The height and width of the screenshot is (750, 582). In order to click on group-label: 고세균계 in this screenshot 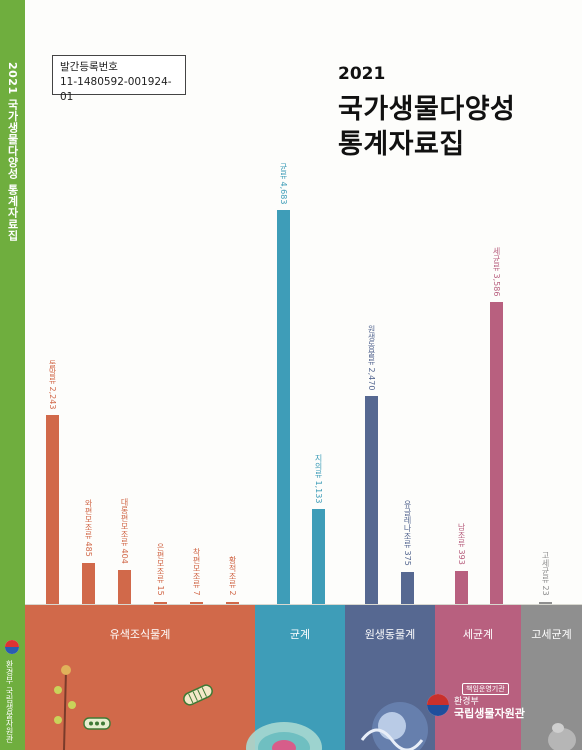, I will do `click(551, 634)`.